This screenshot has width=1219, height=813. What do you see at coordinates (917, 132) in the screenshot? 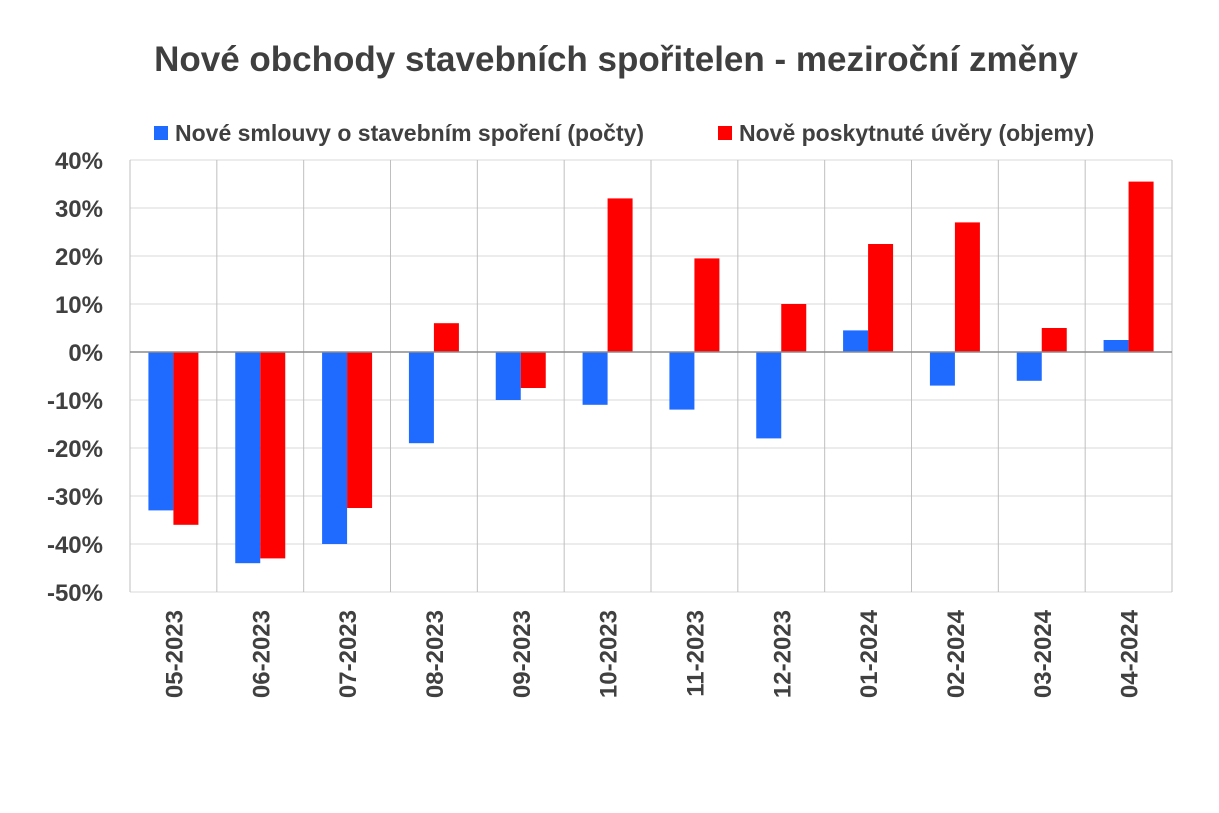
I see `legend-label-loans: Nově poskytnuté úvěry (objemy)` at bounding box center [917, 132].